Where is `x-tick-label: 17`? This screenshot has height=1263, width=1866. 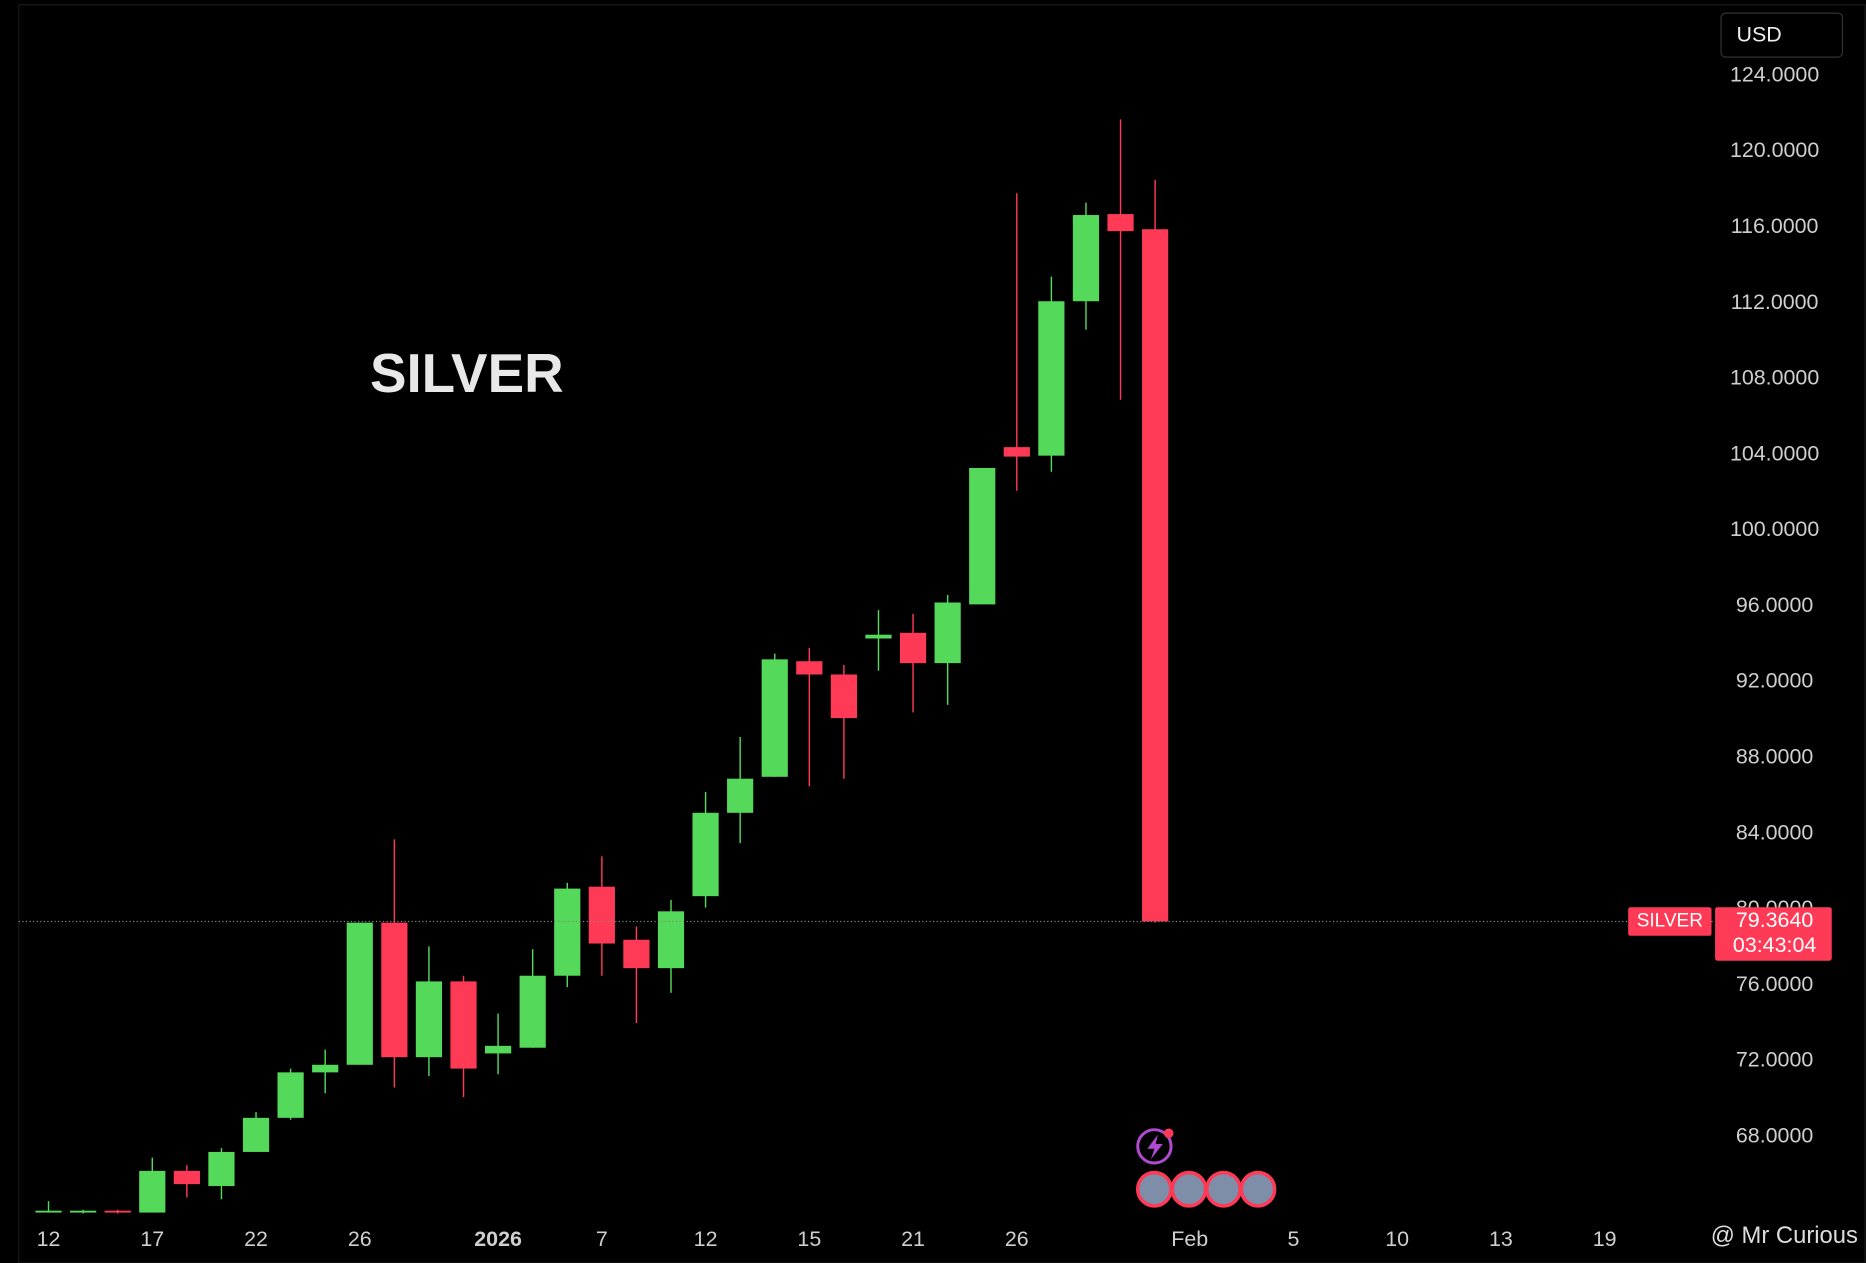
x-tick-label: 17 is located at coordinates (152, 1239).